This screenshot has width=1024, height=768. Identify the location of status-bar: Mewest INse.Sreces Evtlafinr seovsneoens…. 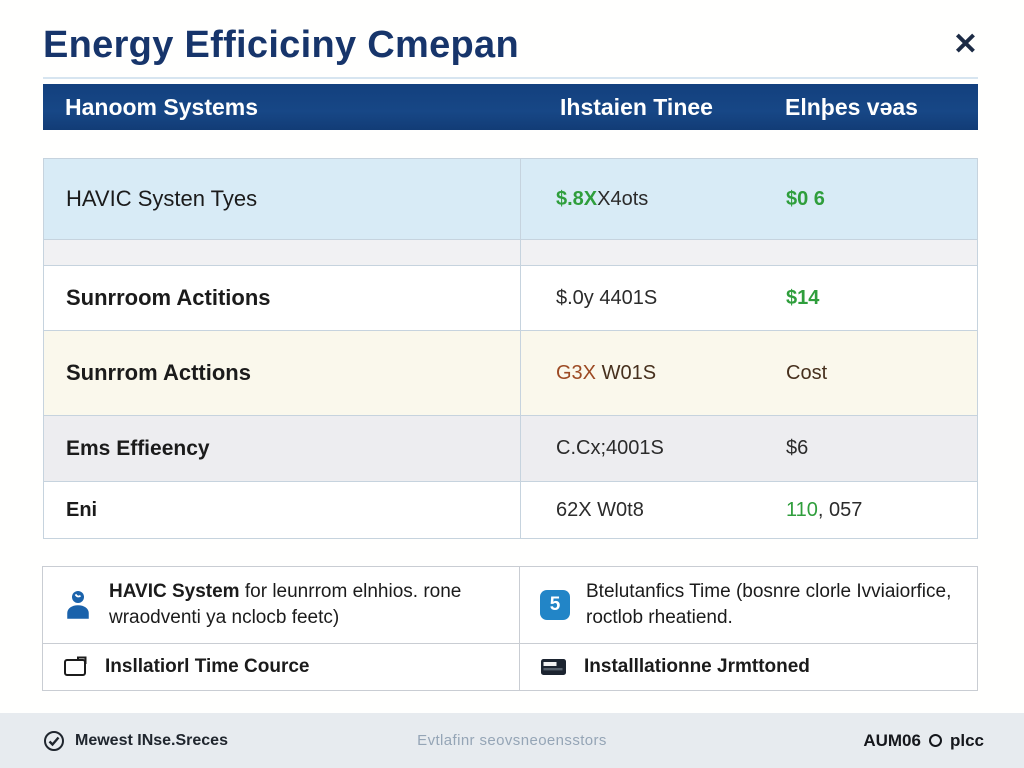
(512, 740).